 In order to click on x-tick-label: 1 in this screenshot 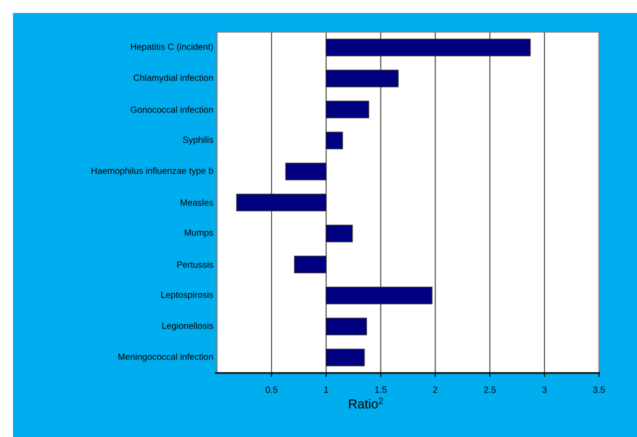, I will do `click(326, 389)`.